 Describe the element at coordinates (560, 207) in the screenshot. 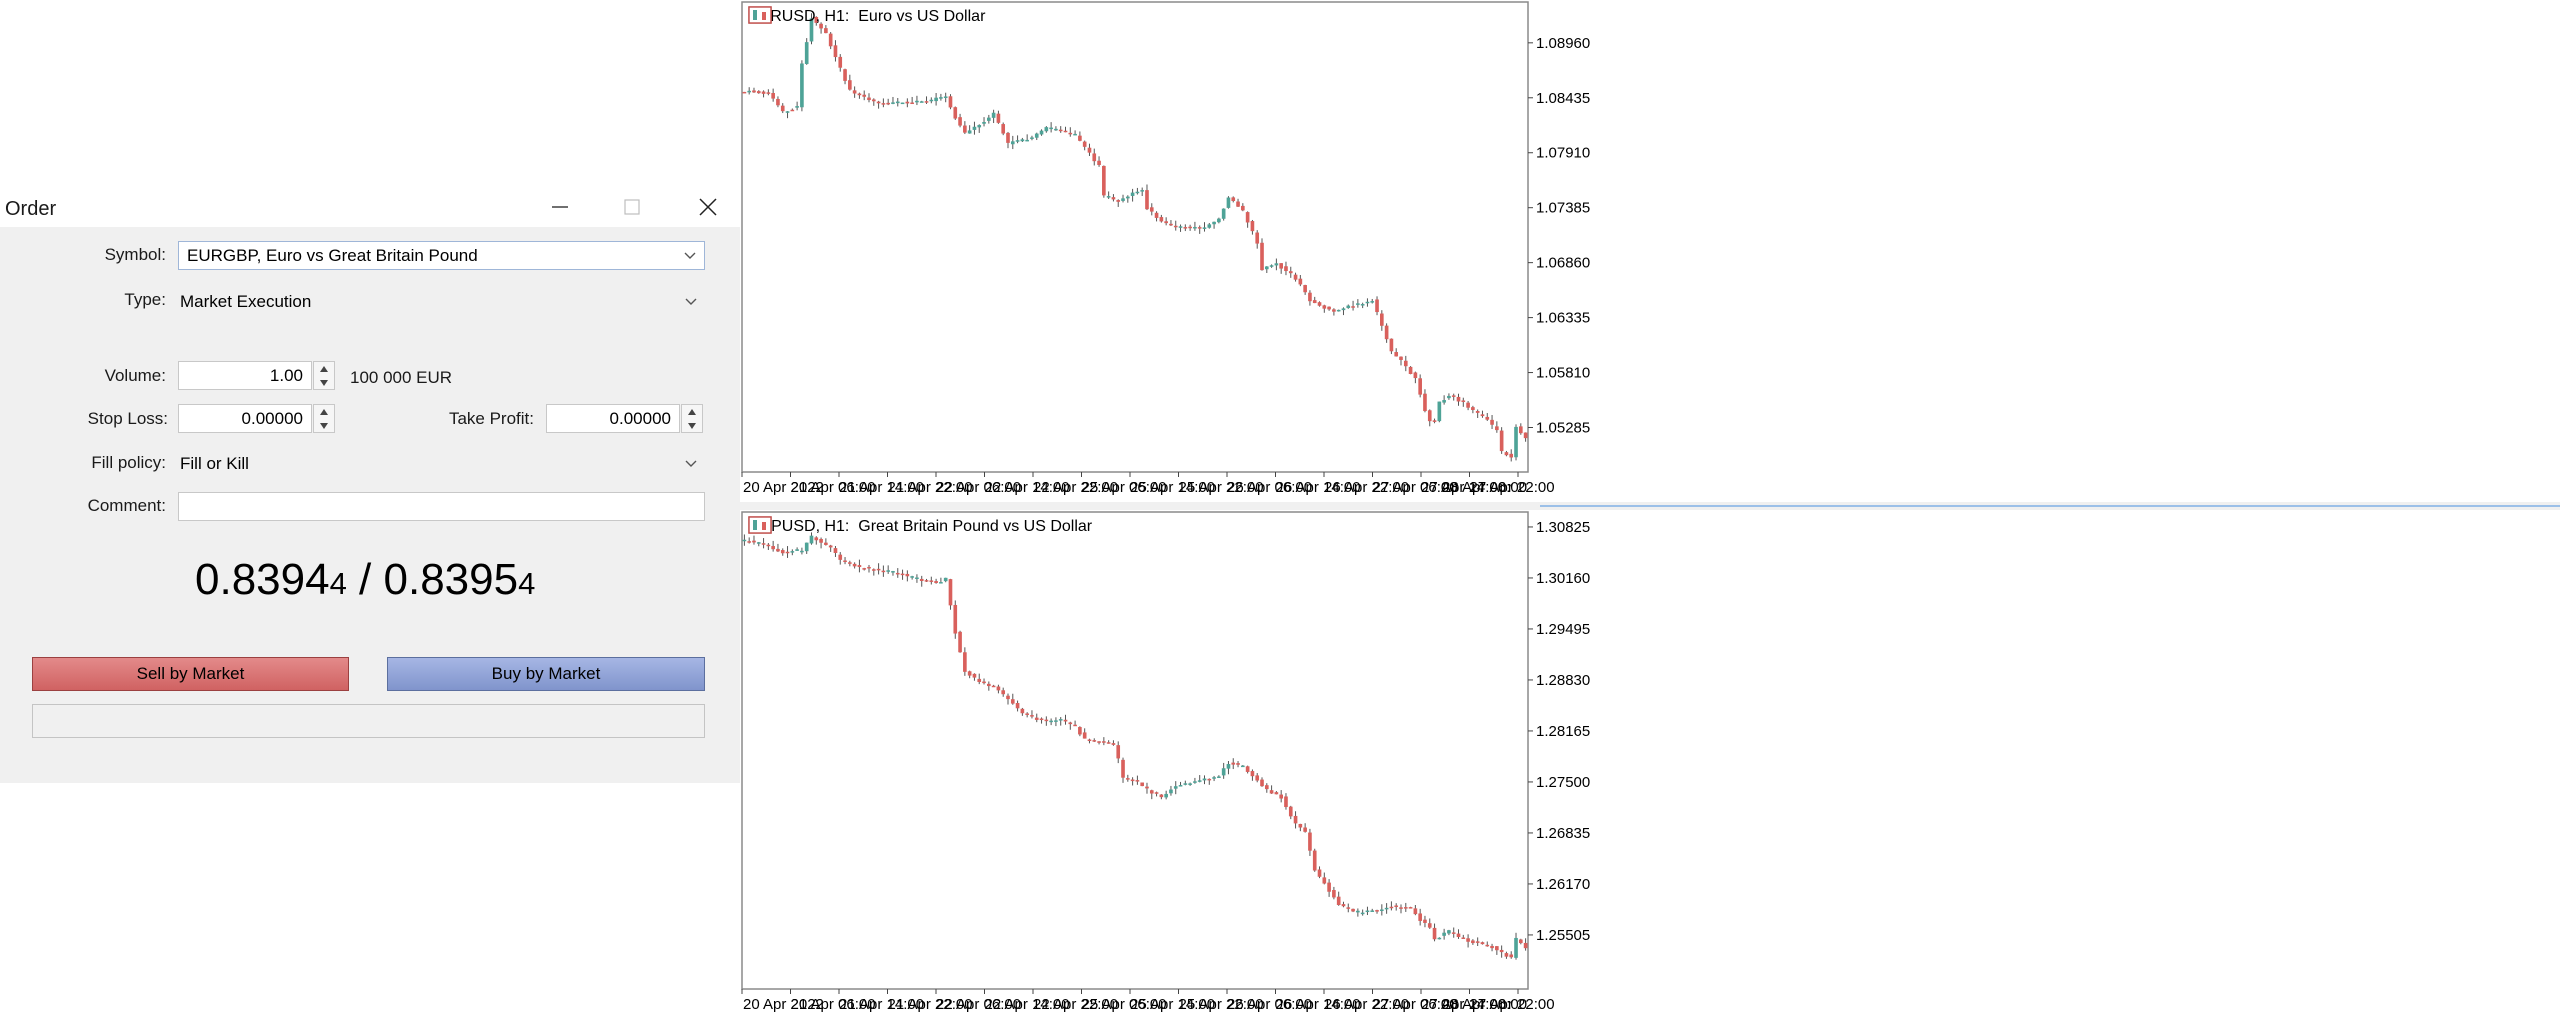

I see `minimize-button` at that location.